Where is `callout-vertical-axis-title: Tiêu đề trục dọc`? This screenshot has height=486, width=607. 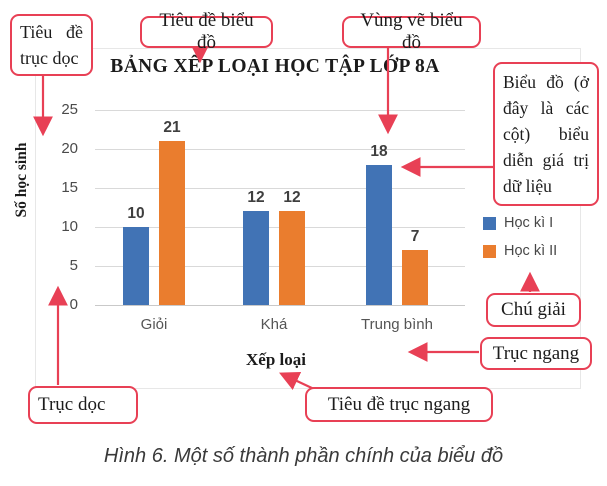
callout-vertical-axis-title: Tiêu đề trục dọc is located at coordinates (51, 45).